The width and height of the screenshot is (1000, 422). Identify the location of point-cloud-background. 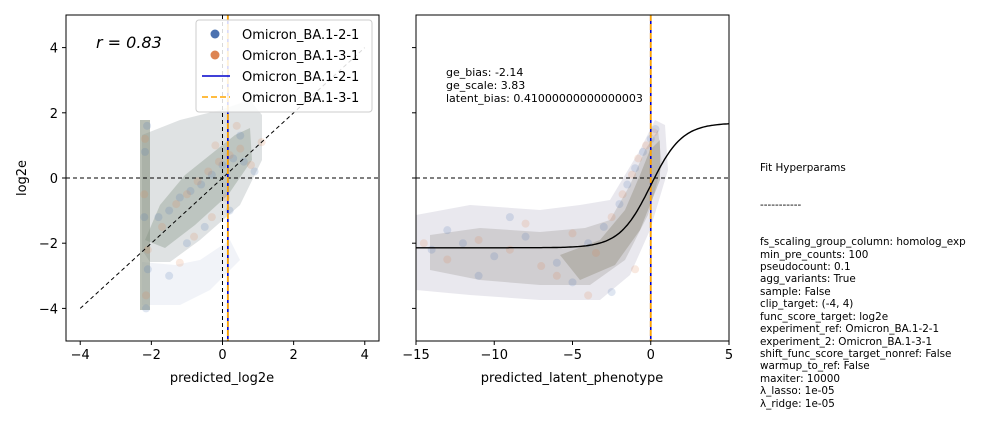
(542, 210).